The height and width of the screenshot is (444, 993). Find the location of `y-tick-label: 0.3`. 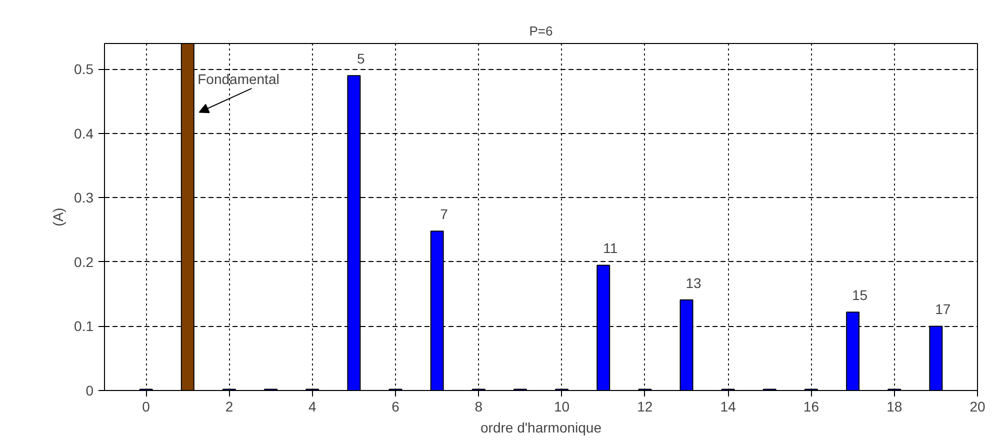

y-tick-label: 0.3 is located at coordinates (84, 198).